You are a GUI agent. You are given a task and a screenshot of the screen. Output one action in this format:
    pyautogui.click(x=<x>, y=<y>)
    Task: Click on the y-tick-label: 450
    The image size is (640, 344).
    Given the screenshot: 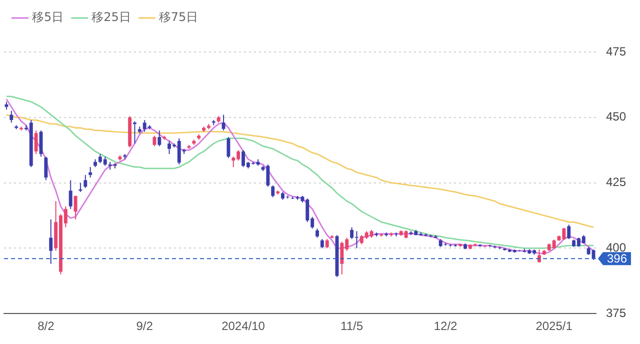 What is the action you would take?
    pyautogui.click(x=616, y=117)
    